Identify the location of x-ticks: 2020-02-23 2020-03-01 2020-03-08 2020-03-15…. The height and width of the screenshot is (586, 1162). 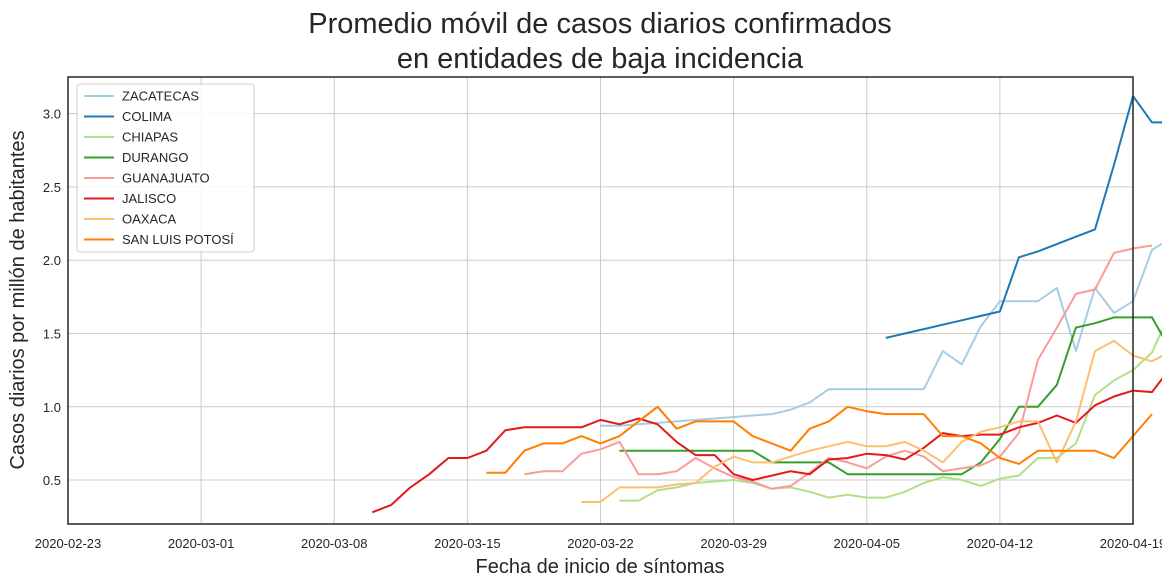
(598, 543).